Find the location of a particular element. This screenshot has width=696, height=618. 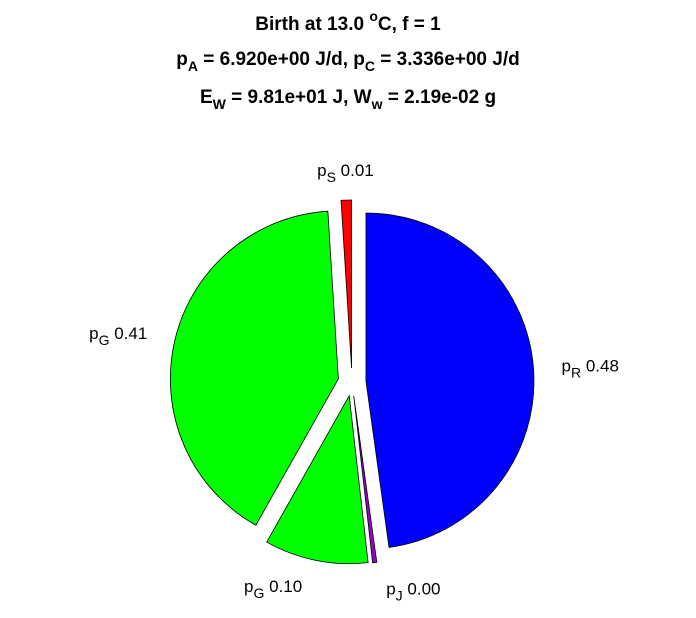

slice-label: pG 0.10 is located at coordinates (273, 588).